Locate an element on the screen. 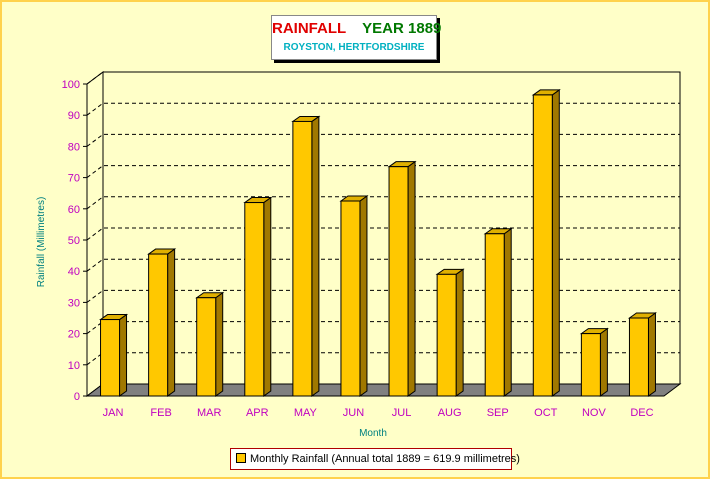 The image size is (710, 479). x-tick-label: APR is located at coordinates (257, 413).